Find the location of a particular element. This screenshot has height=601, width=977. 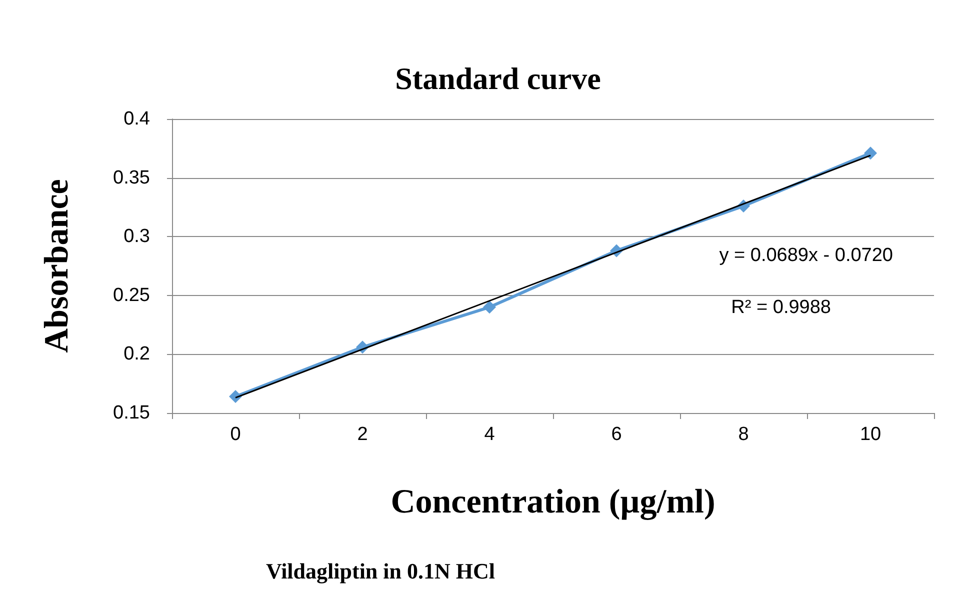

chart-title: Standard curve is located at coordinates (498, 78).